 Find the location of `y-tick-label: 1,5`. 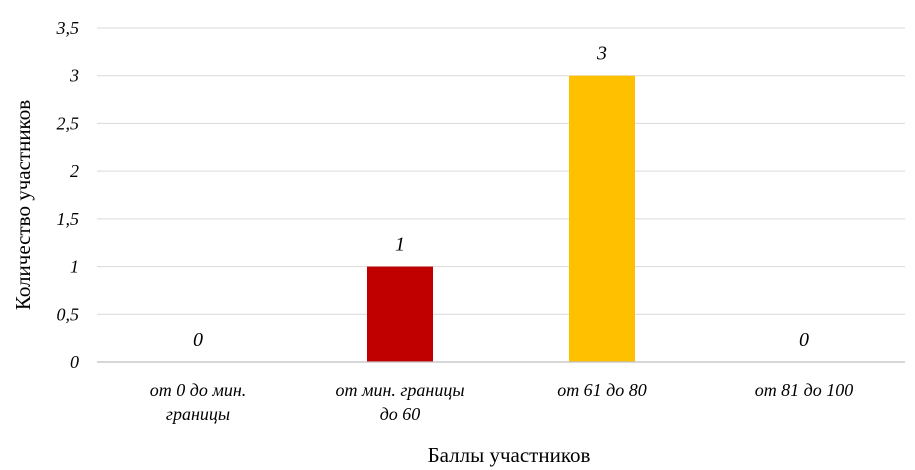

y-tick-label: 1,5 is located at coordinates (68, 219).